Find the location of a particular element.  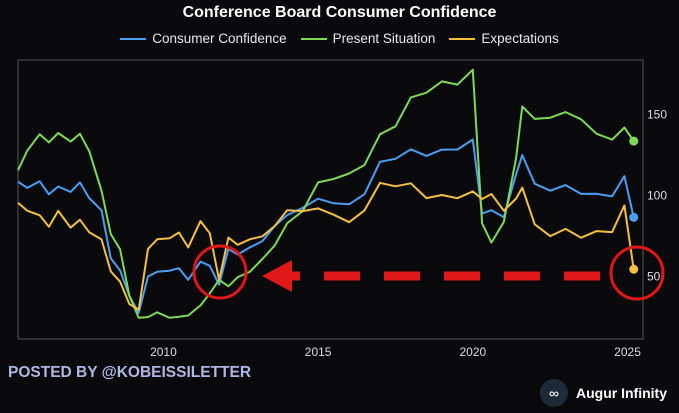

legend-item-consumer-confidence: Consumer Confidence is located at coordinates (203, 38).